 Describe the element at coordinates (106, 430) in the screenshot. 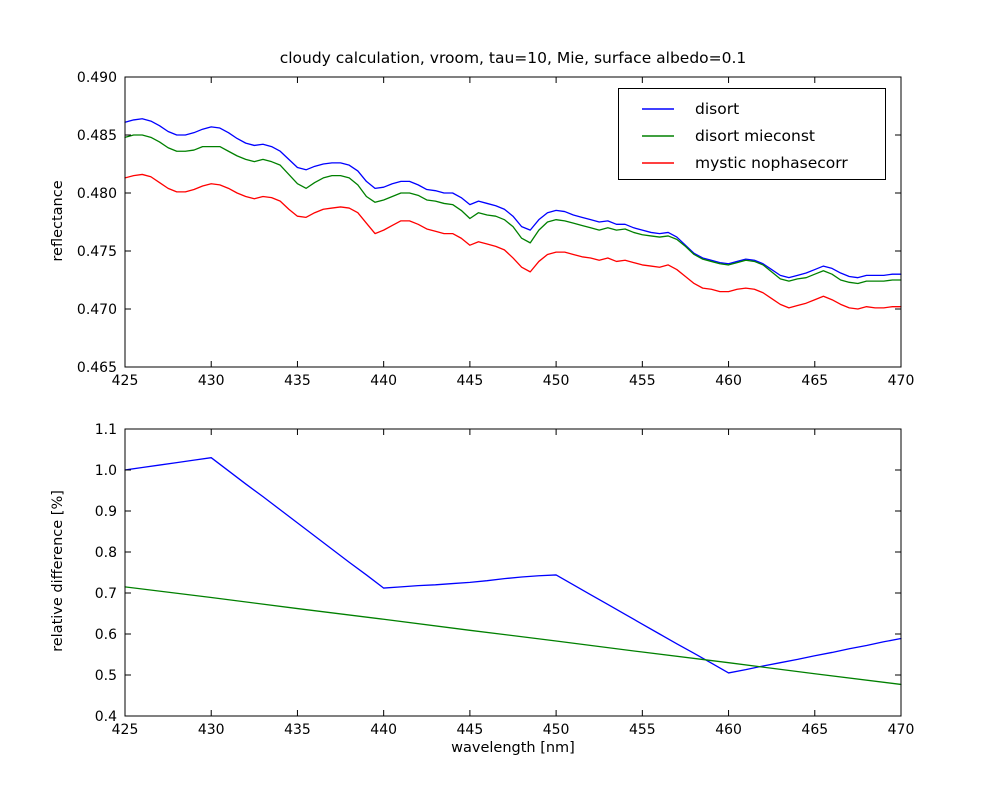

I see `y-tick-label: 1.1` at that location.